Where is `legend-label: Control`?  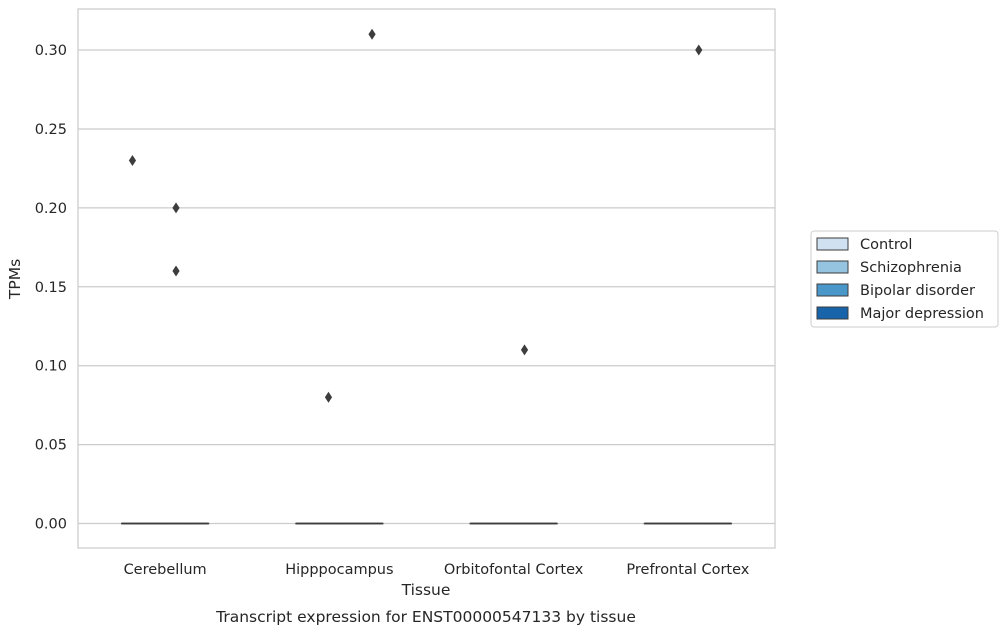
legend-label: Control is located at coordinates (886, 245).